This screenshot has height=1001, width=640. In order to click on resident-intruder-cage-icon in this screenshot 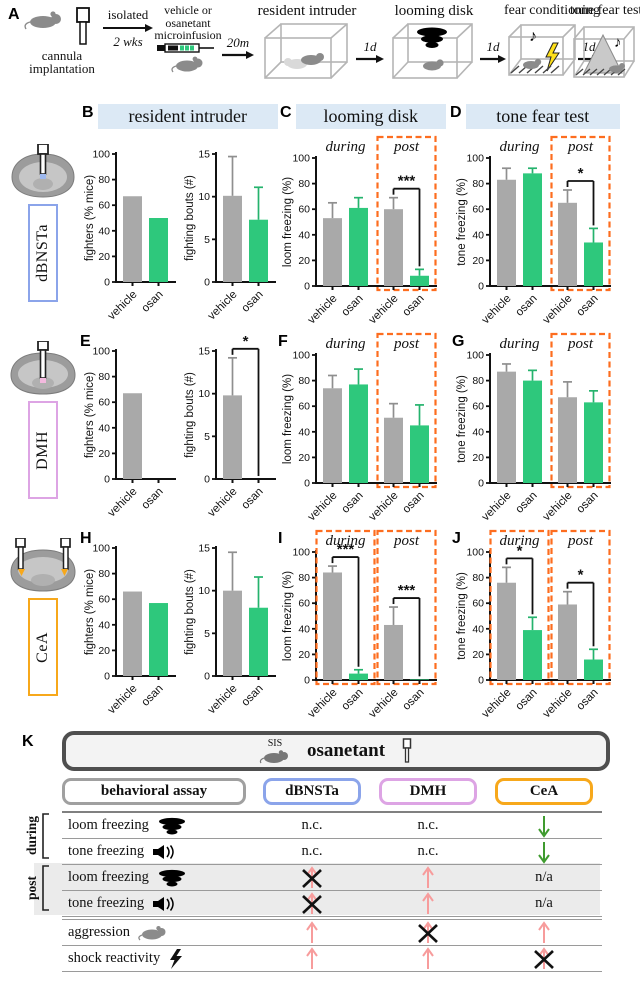, I will do `click(306, 50)`.